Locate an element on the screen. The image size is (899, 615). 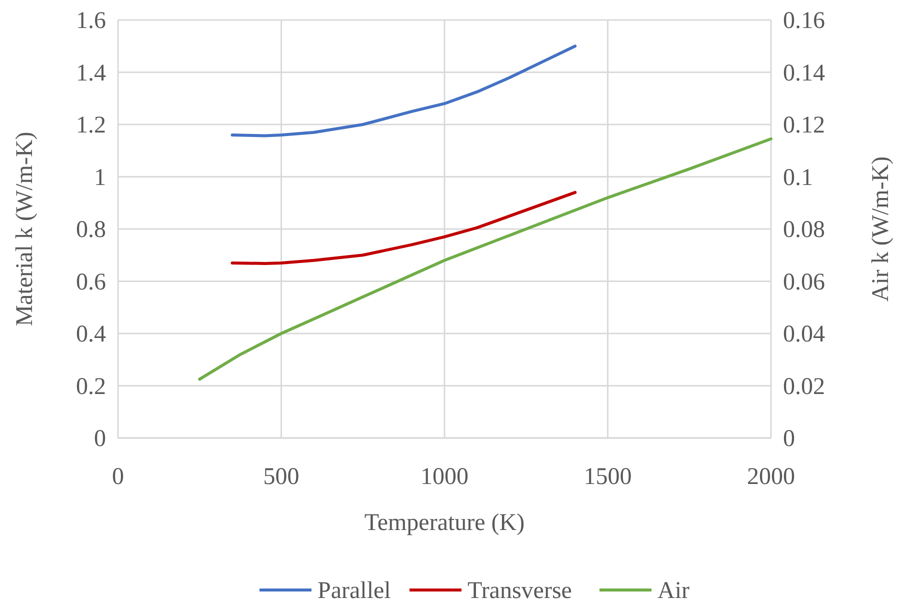
y2-axis-title: Air k (W/m-K) is located at coordinates (881, 229).